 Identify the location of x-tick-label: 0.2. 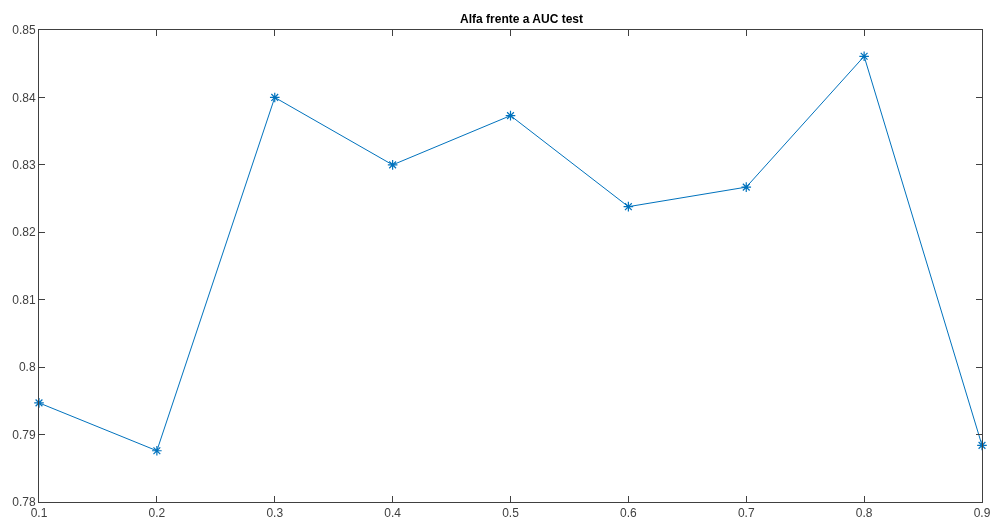
(157, 513).